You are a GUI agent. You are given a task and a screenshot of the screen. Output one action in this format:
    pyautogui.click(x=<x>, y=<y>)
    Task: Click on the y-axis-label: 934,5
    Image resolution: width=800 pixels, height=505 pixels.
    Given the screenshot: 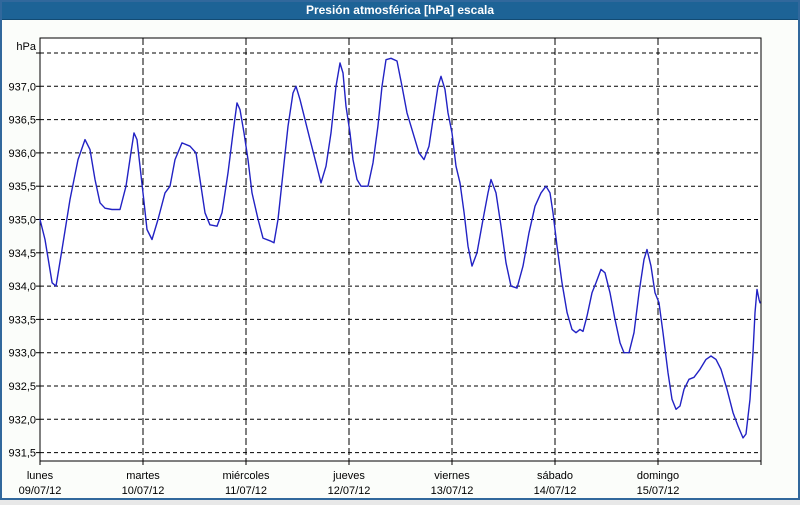 What is the action you would take?
    pyautogui.click(x=22, y=254)
    